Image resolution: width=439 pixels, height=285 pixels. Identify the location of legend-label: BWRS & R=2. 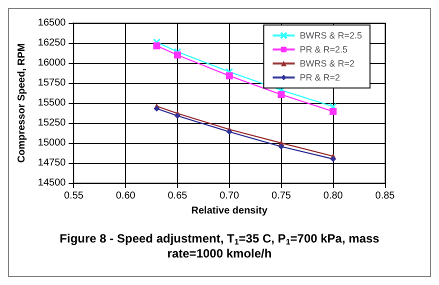
(327, 63).